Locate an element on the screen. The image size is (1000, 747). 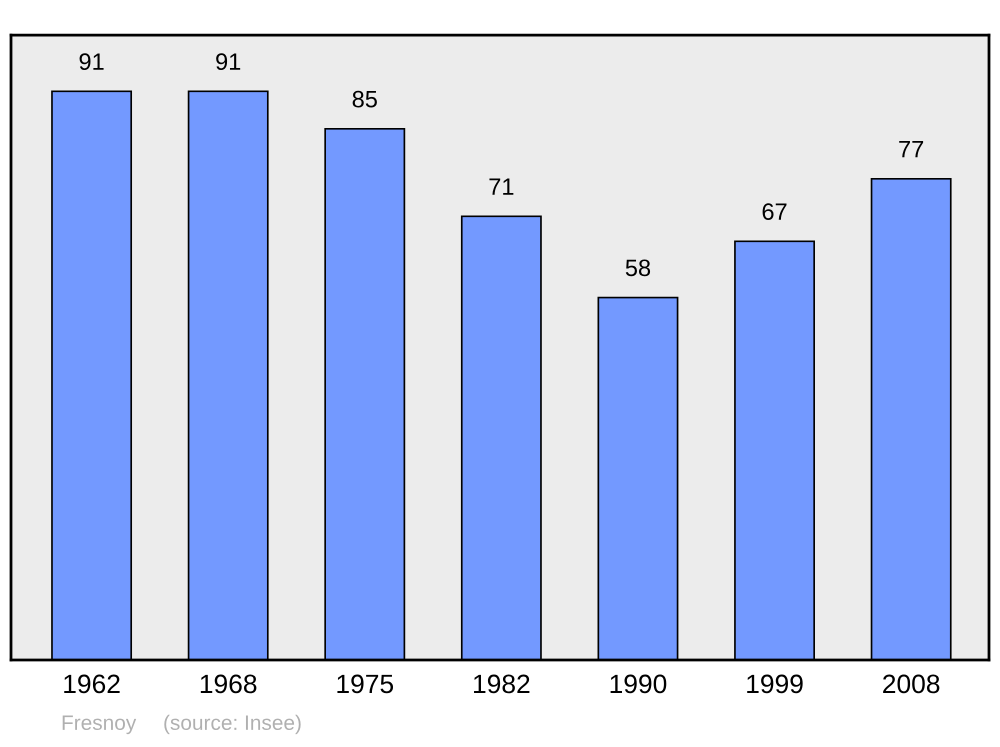
text: Fresnoy is located at coordinates (99, 724).